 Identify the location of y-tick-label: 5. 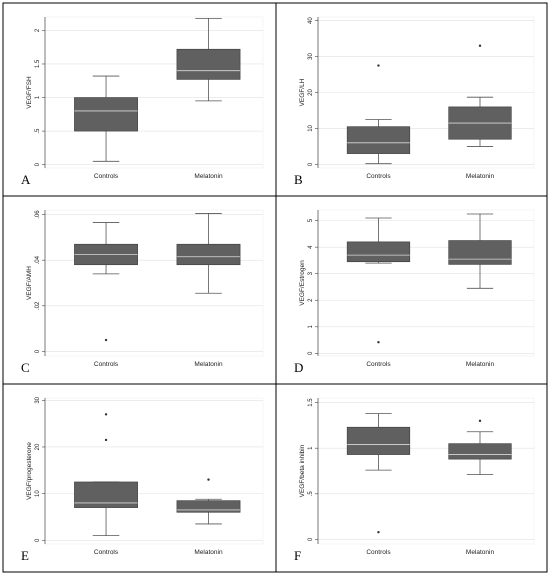
(311, 220).